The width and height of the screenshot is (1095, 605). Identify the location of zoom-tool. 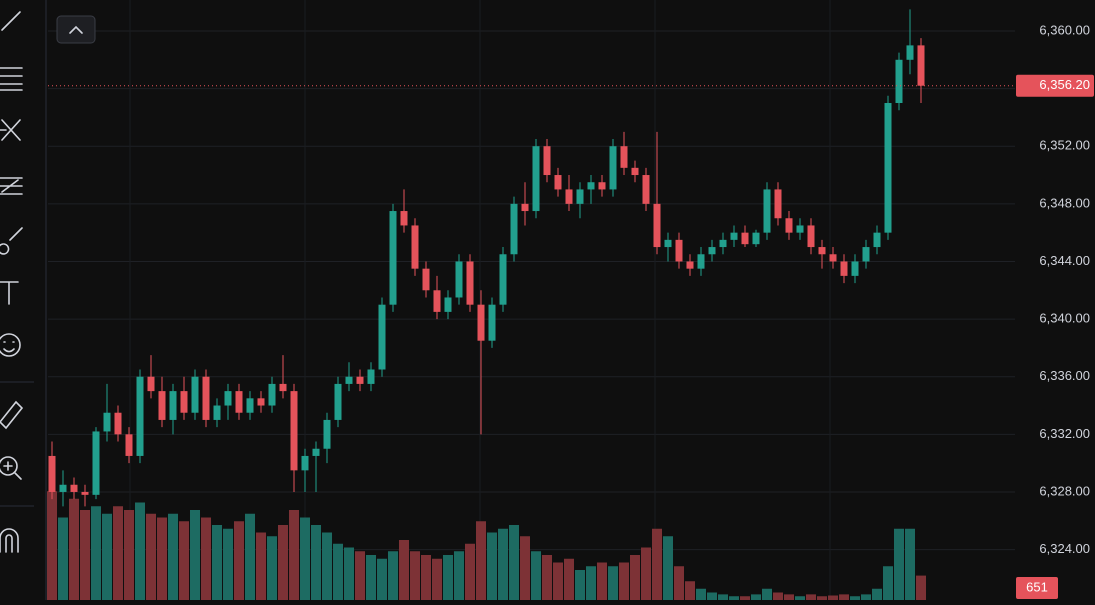
(9, 466).